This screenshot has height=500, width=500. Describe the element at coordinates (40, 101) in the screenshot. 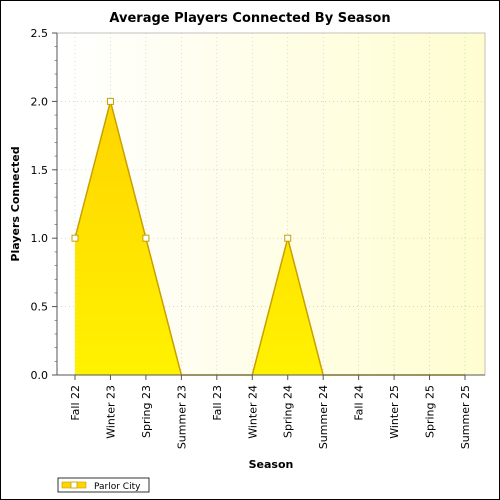

I see `y-tick-label: 2.0` at that location.